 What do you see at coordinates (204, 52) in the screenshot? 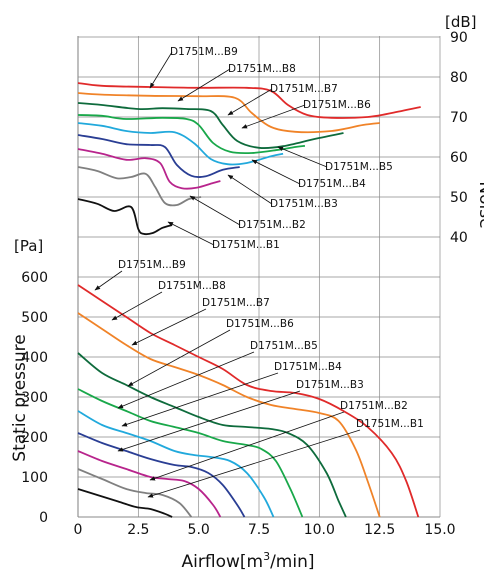
I see `noise-model-label: D1751M...B9` at bounding box center [204, 52].